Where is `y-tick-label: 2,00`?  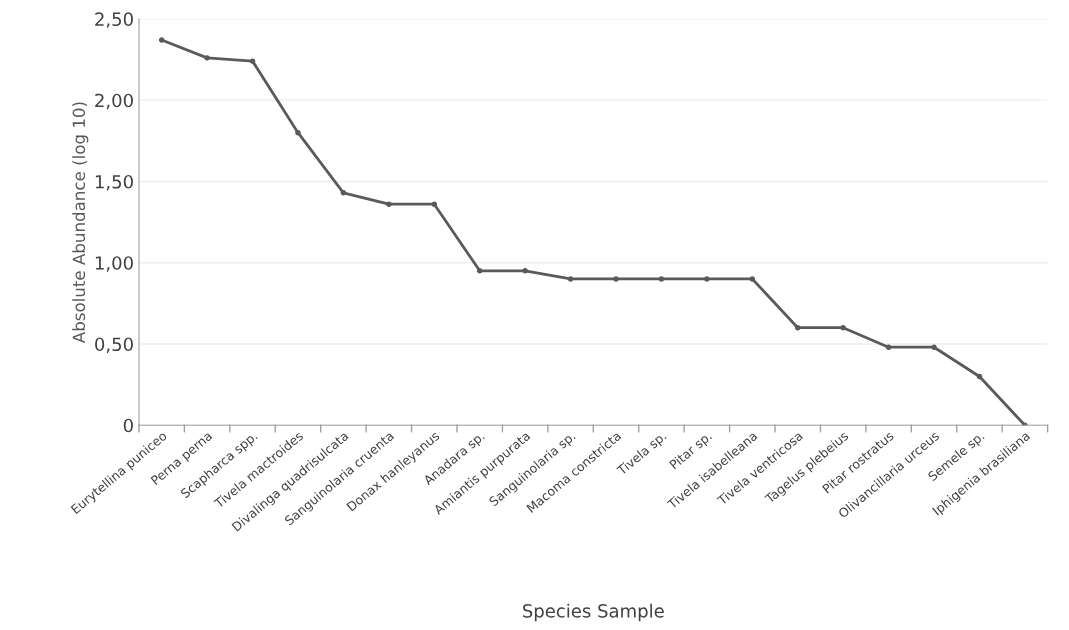 y-tick-label: 2,00 is located at coordinates (114, 101).